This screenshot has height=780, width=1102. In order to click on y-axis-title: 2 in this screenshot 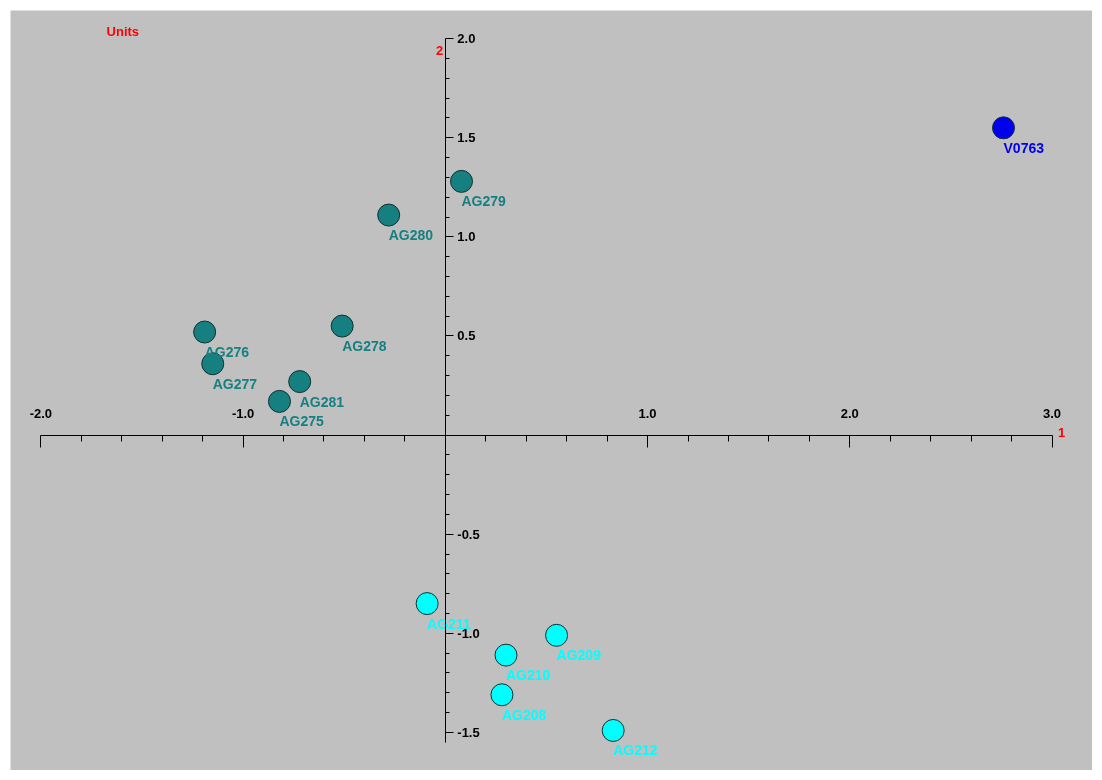, I will do `click(440, 50)`.